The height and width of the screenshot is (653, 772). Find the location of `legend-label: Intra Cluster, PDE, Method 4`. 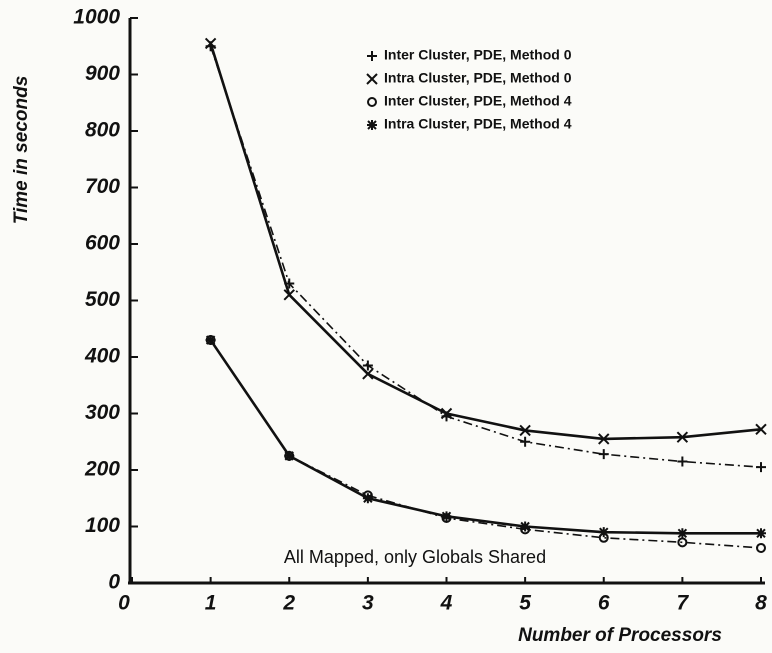

legend-label: Intra Cluster, PDE, Method 4 is located at coordinates (478, 124).